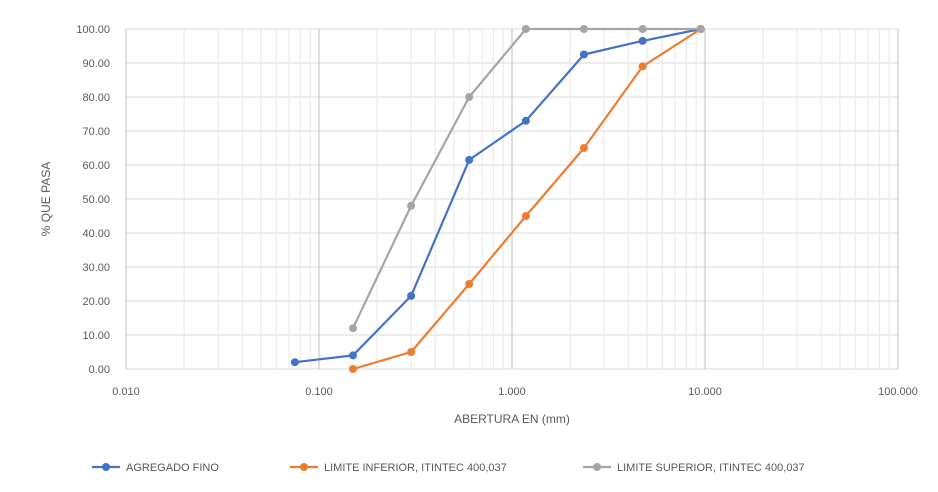 This screenshot has width=938, height=492. I want to click on x-tick-label: 0.100, so click(319, 392).